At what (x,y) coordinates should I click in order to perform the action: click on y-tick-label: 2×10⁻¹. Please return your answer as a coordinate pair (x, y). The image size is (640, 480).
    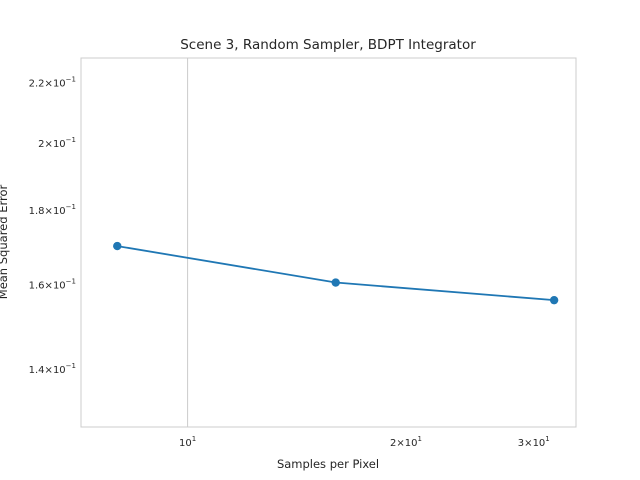
    Looking at the image, I should click on (57, 143).